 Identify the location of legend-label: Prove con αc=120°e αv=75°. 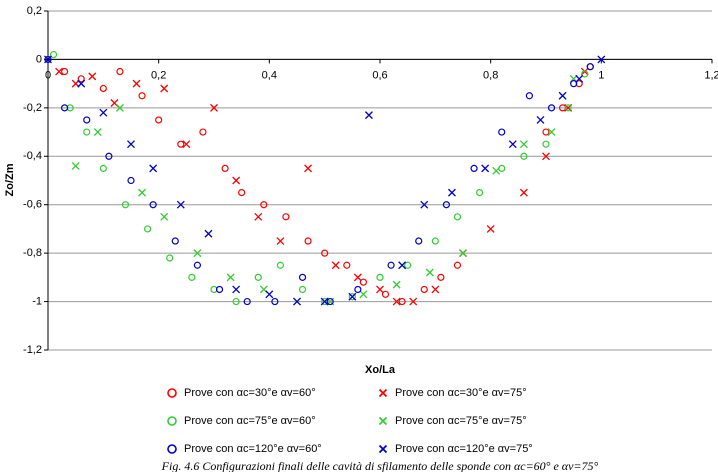
(464, 449).